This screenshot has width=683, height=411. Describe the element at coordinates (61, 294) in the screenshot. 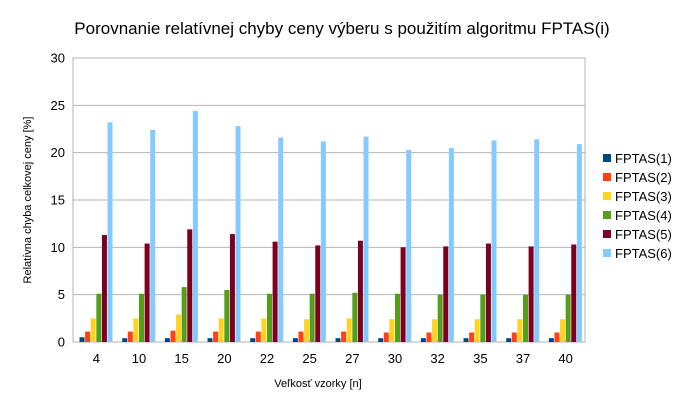

I see `y-tick-label: 5` at that location.